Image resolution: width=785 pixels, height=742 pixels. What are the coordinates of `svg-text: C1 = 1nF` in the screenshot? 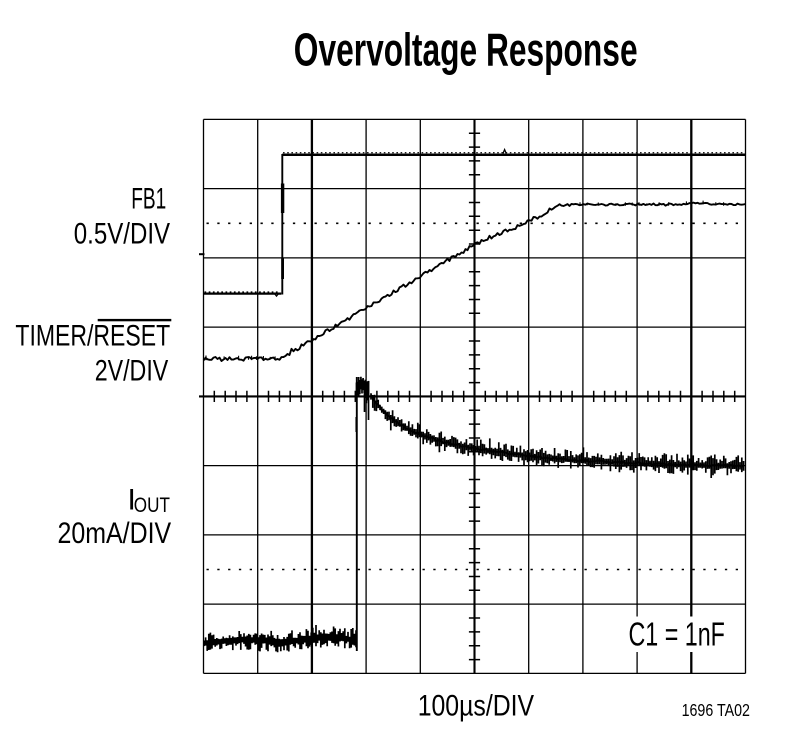 It's located at (677, 633).